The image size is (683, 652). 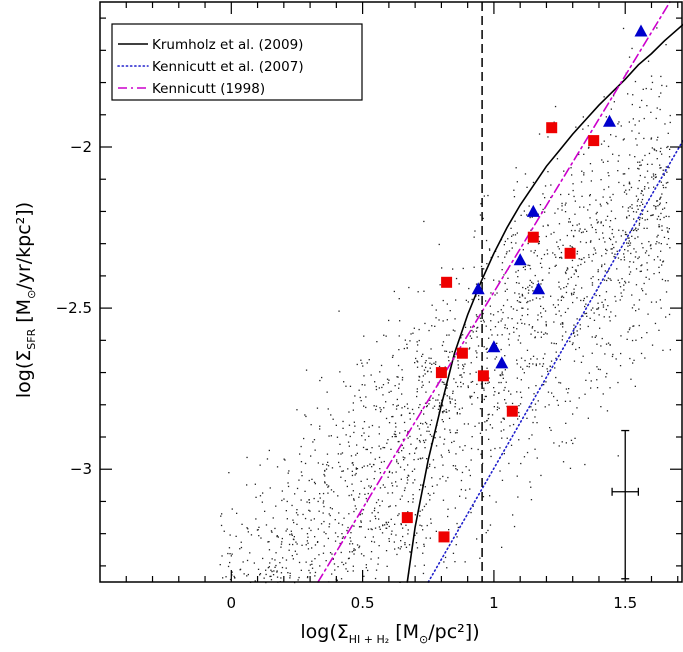 I want to click on x-tick-label: 0, so click(x=232, y=603).